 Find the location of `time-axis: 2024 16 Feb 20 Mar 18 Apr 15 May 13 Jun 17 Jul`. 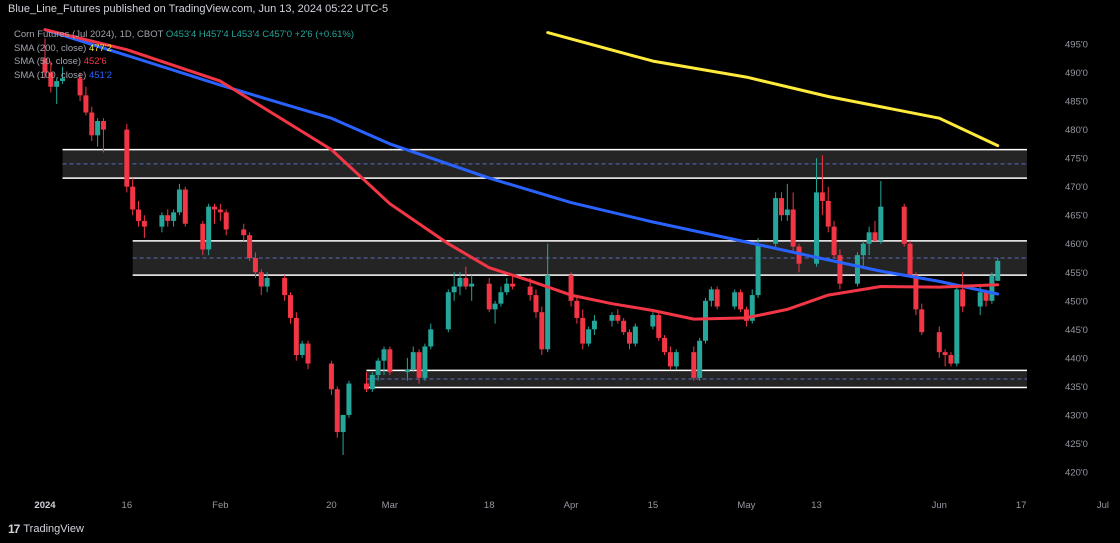

time-axis: 2024 16 Feb 20 Mar 18 Apr 15 May 13 Jun 17 Jul is located at coordinates (571, 505).